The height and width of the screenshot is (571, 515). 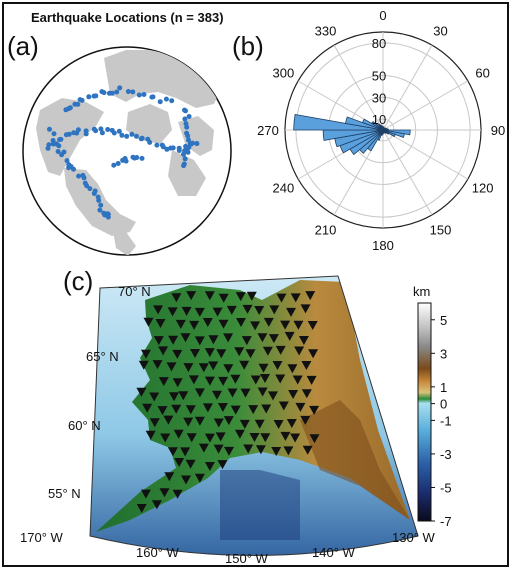 I want to click on angle-tick-270: 270, so click(x=268, y=130).